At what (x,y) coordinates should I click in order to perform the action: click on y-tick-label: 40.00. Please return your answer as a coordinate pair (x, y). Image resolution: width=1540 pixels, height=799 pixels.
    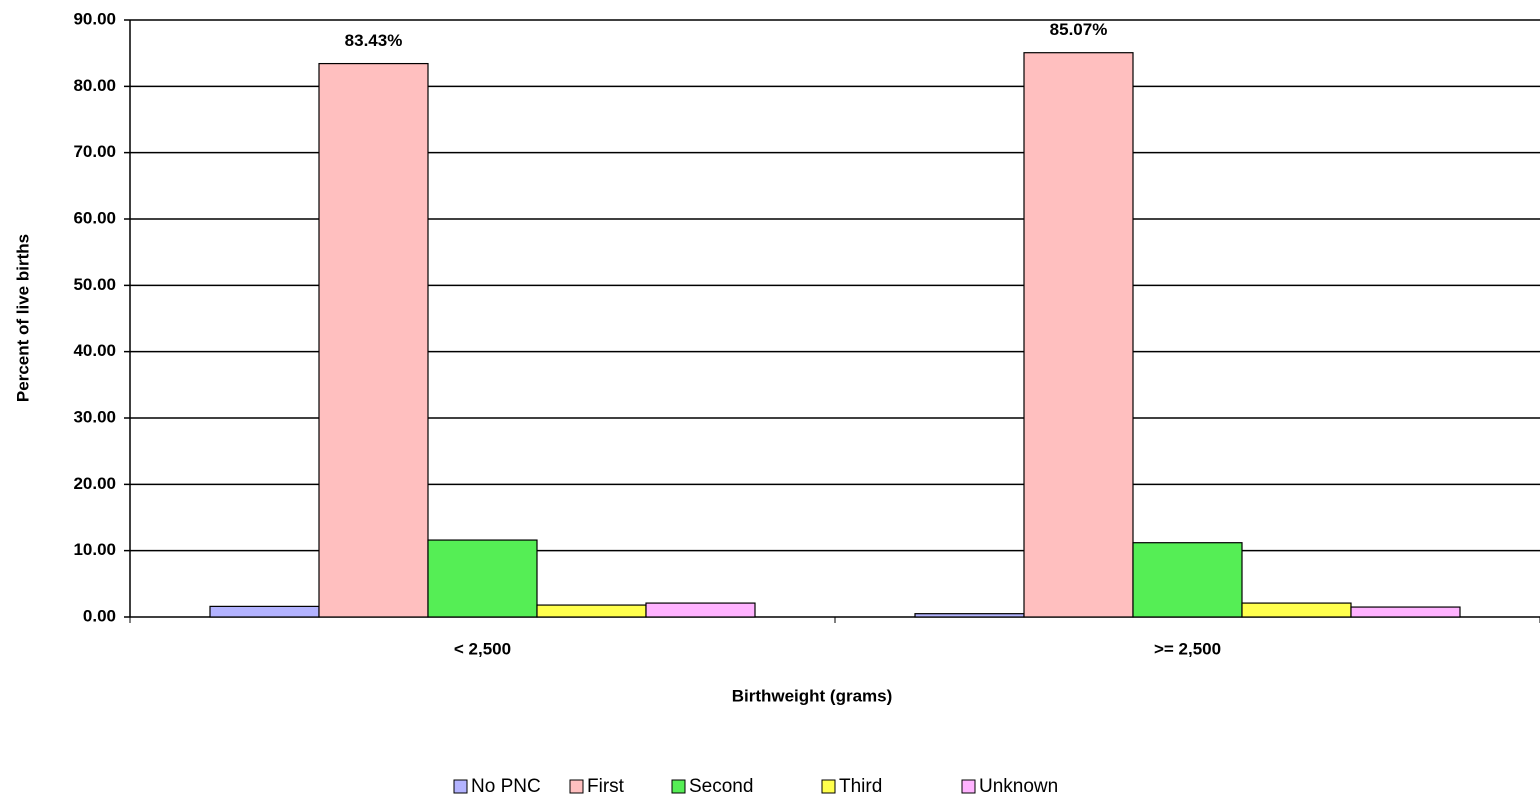
    Looking at the image, I should click on (94, 350).